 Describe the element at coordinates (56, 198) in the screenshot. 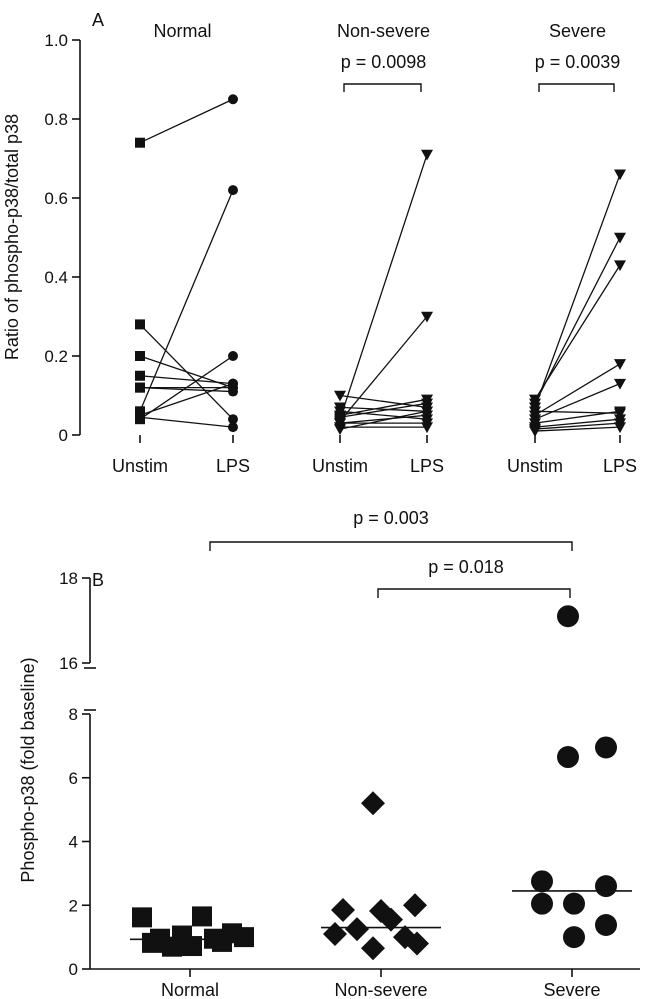

I see `panel-a-y-tick-label: 0.6` at that location.